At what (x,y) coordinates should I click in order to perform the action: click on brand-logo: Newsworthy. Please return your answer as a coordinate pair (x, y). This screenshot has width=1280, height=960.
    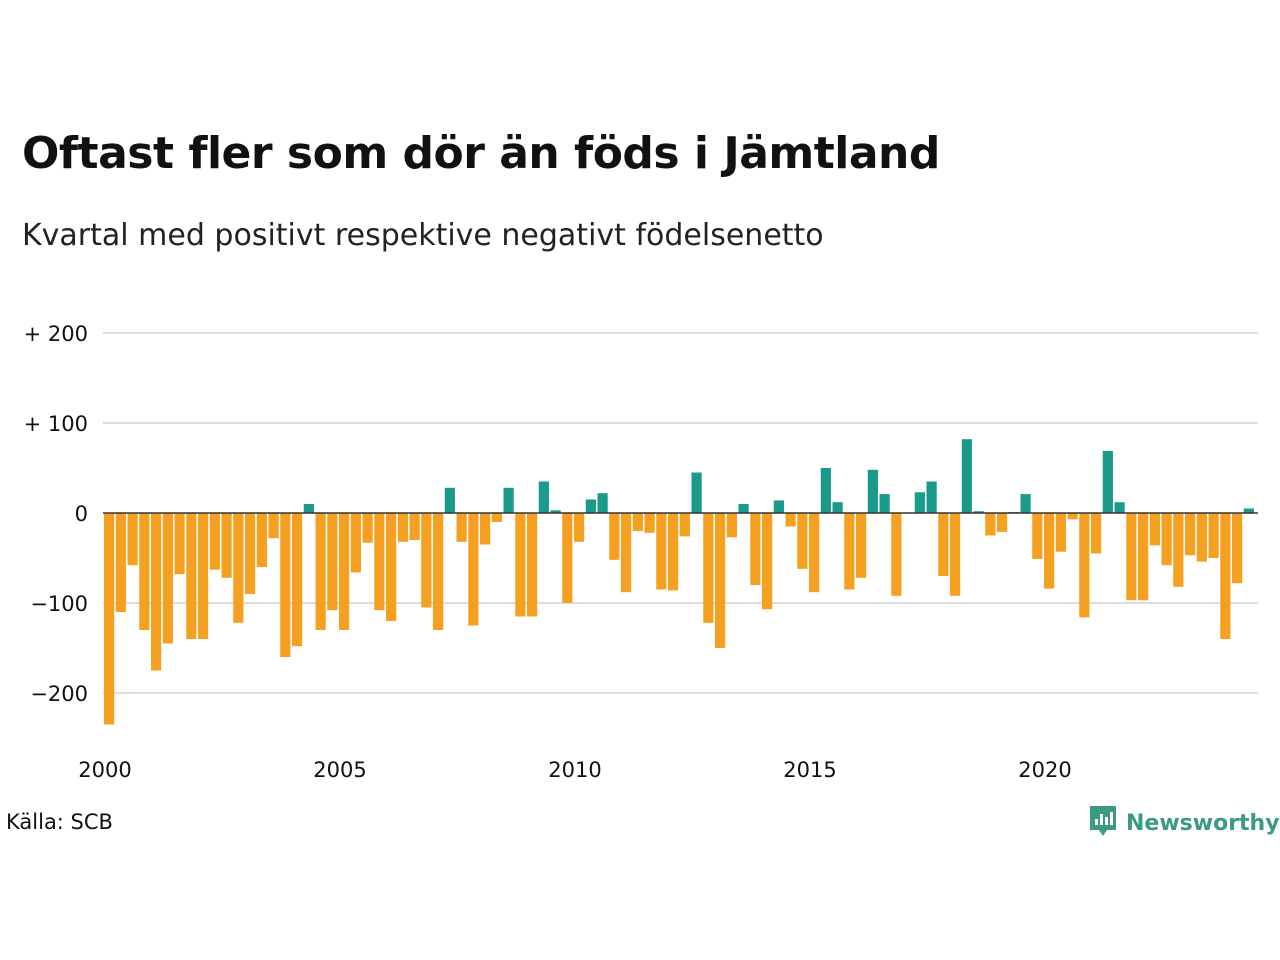
    Looking at the image, I should click on (1184, 823).